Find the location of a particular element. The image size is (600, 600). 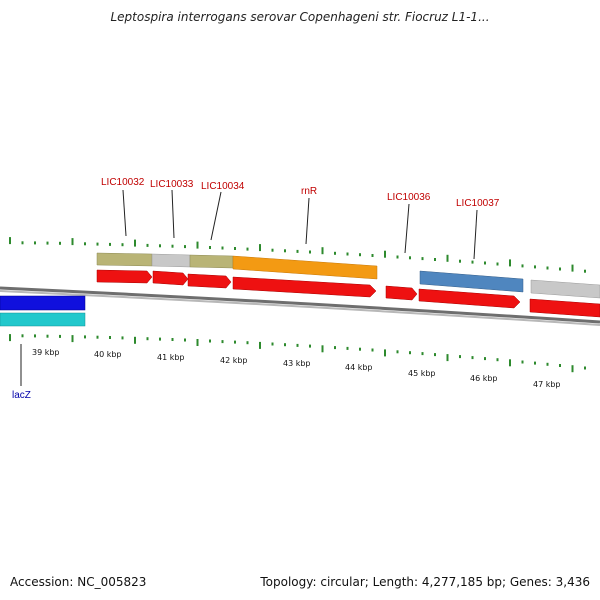

feature-bar-lic10034 is located at coordinates (211, 261).